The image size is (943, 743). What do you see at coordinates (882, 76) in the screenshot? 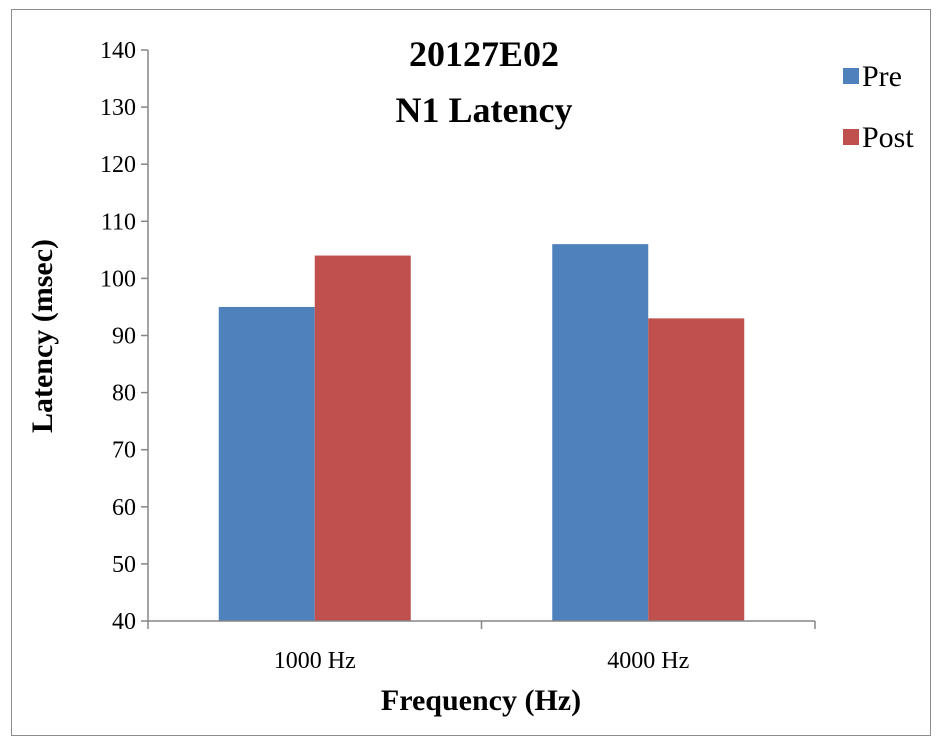
I see `legend-label-pre: Pre` at bounding box center [882, 76].